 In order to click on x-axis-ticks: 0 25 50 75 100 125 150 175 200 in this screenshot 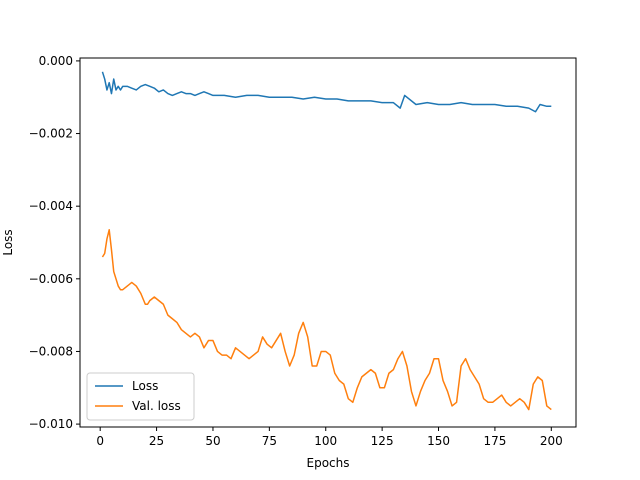, I will do `click(329, 437)`.